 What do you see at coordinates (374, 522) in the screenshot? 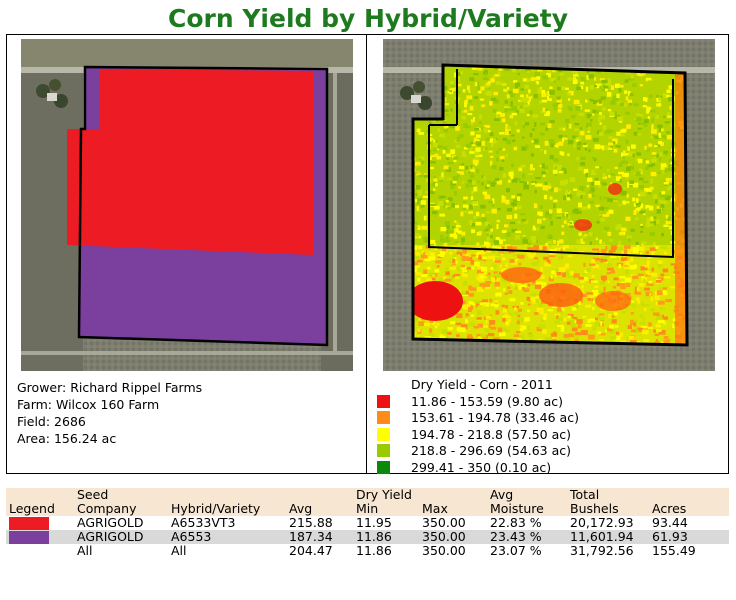
I see `min-cell: 11.95` at bounding box center [374, 522].